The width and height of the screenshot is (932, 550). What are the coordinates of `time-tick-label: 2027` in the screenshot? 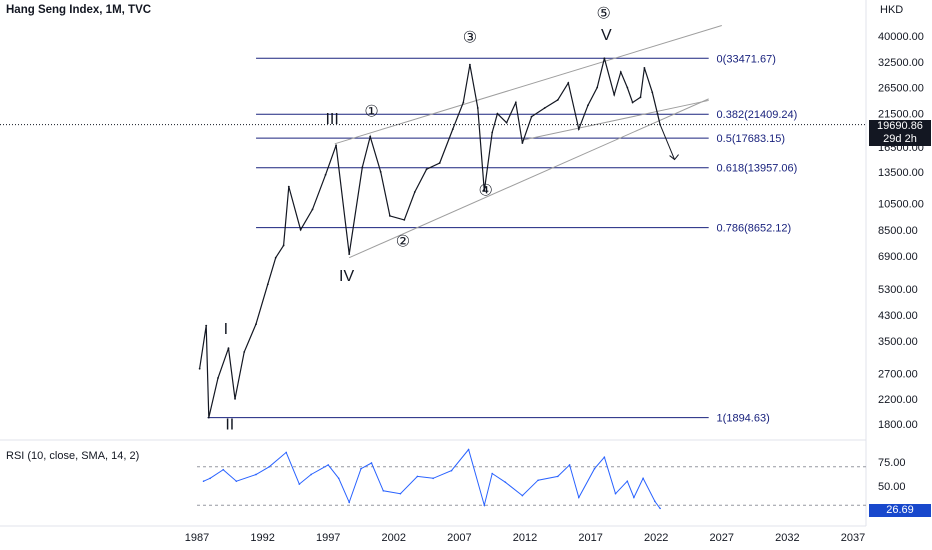 It's located at (722, 538).